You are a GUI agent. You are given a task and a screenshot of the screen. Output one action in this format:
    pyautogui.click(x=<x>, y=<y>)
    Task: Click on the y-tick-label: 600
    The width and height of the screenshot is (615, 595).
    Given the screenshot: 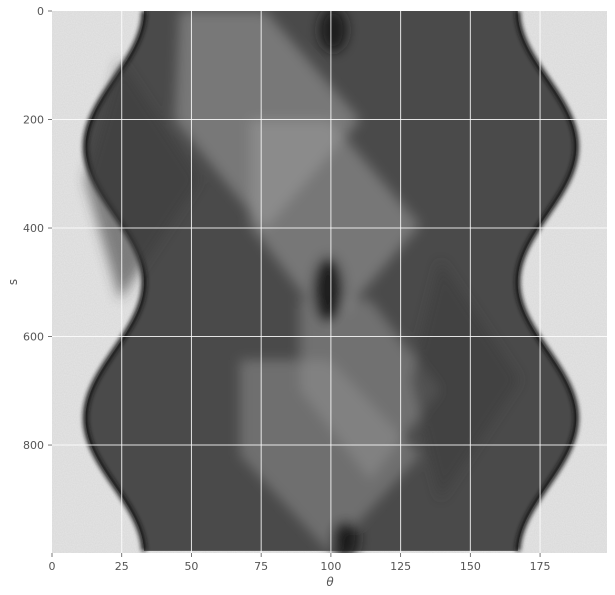 What is the action you would take?
    pyautogui.click(x=33, y=337)
    